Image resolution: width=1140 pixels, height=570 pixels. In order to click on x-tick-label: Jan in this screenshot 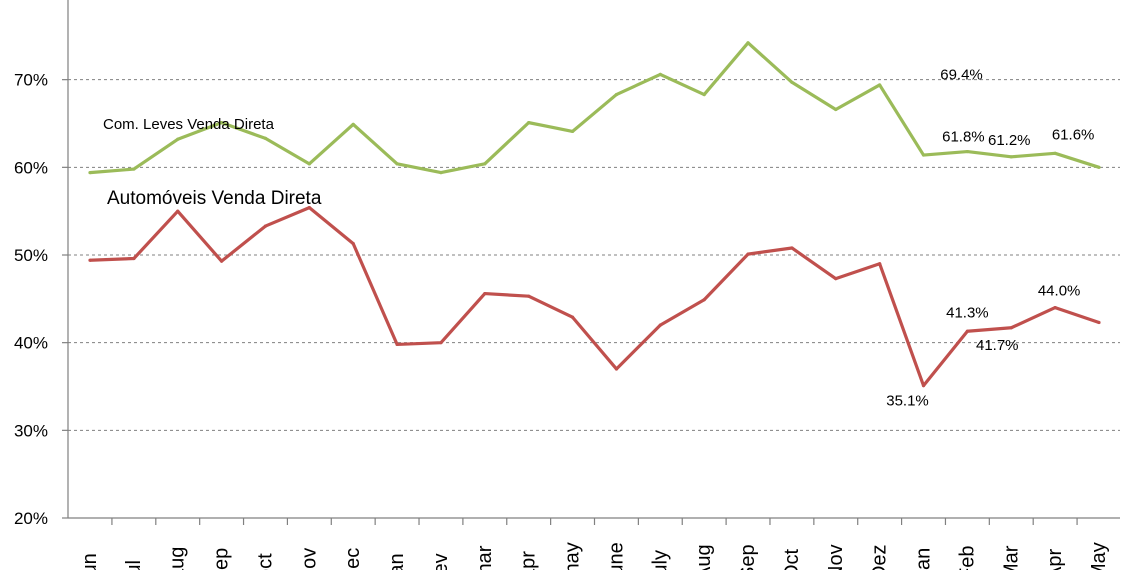, I will do `click(924, 559)`.